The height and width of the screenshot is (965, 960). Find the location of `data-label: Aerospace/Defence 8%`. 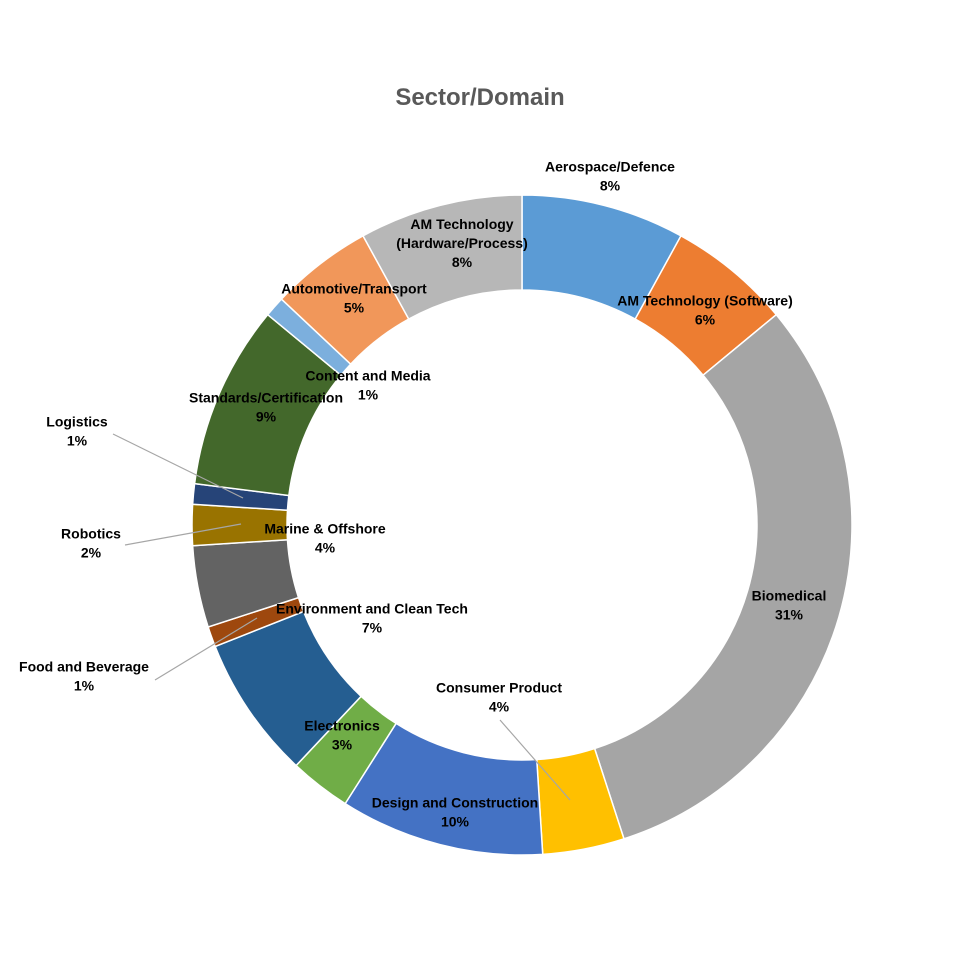

data-label: Aerospace/Defence 8% is located at coordinates (610, 176).